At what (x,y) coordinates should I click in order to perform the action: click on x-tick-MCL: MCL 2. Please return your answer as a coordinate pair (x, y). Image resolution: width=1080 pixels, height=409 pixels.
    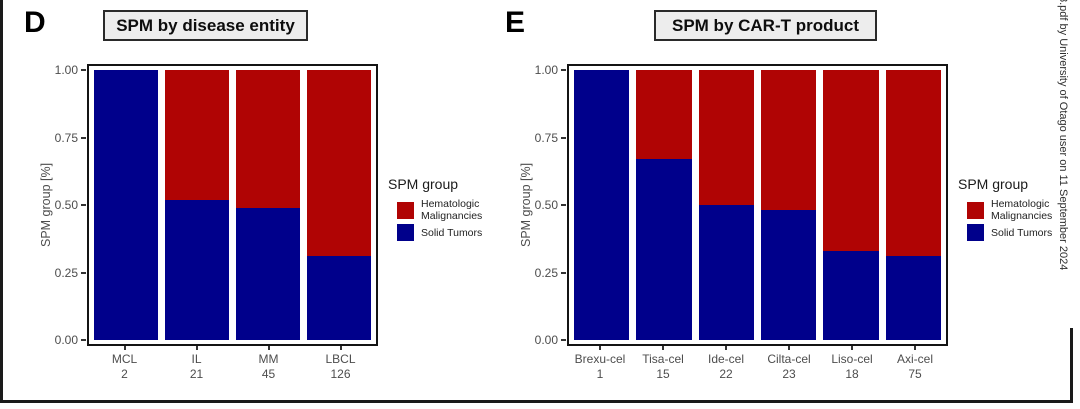
    Looking at the image, I should click on (124, 364).